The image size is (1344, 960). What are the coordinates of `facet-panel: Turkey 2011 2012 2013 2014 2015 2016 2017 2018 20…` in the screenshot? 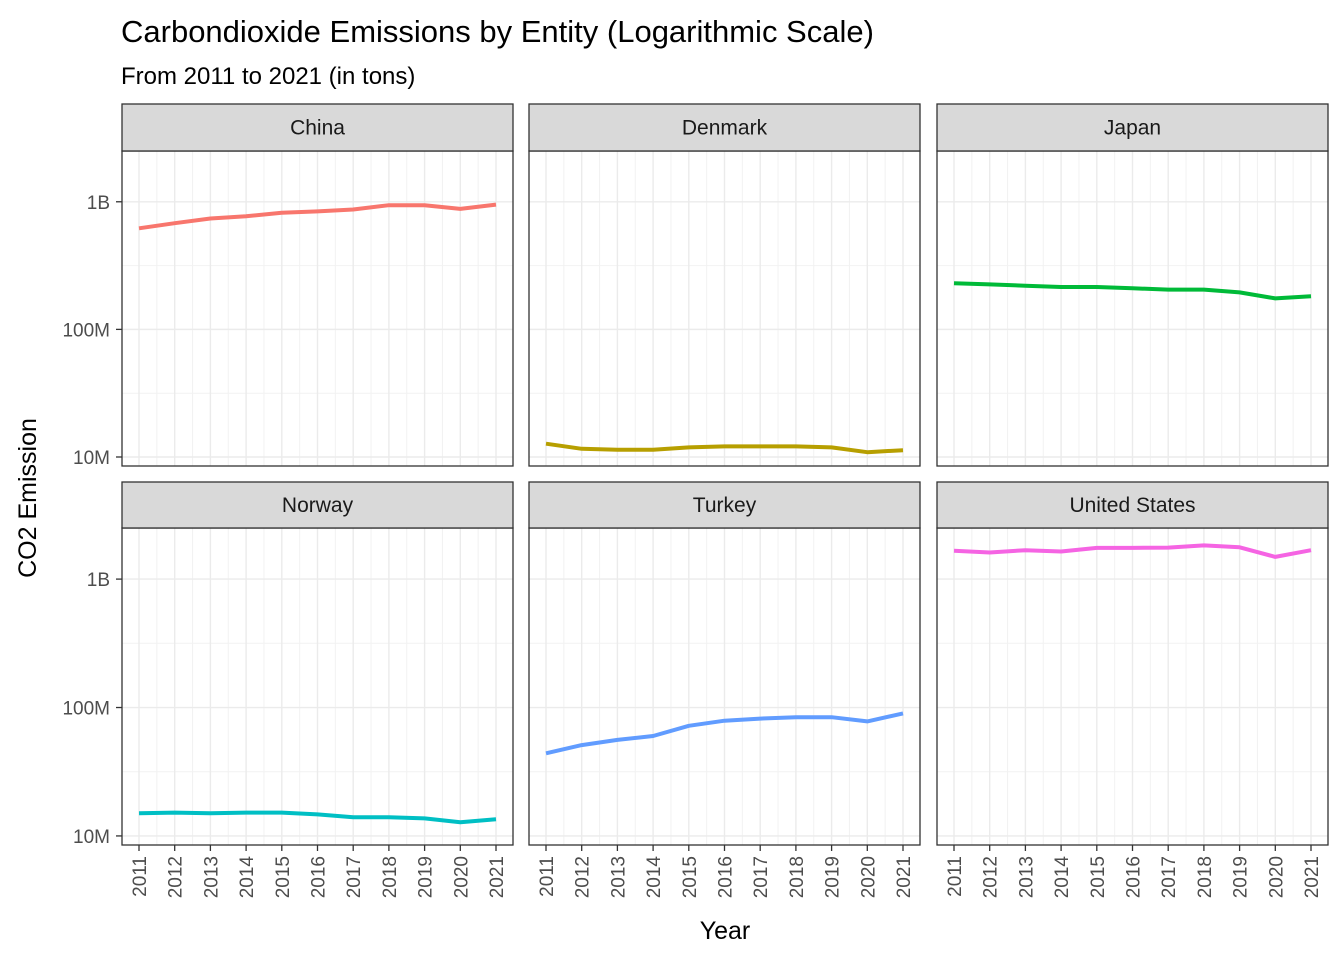 It's located at (724, 690).